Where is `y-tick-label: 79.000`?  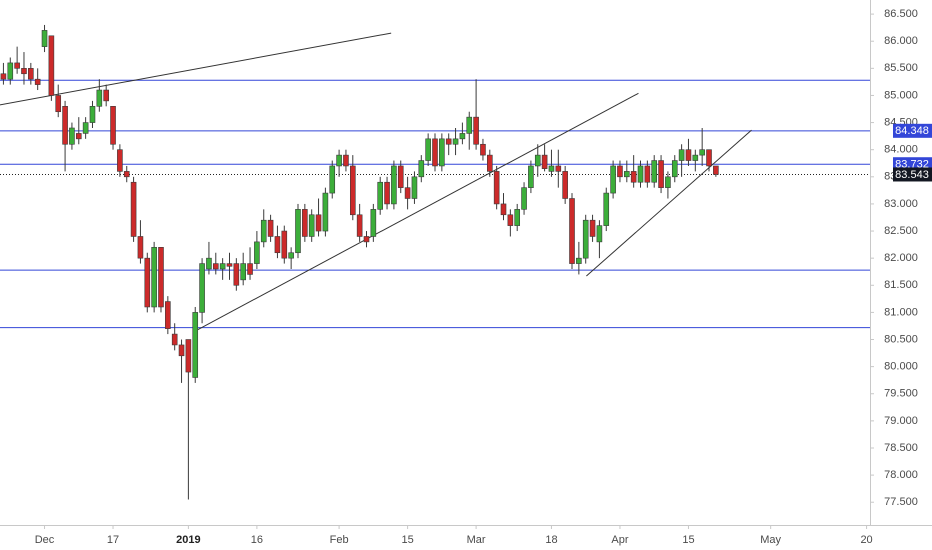
y-tick-label: 79.000 is located at coordinates (901, 421).